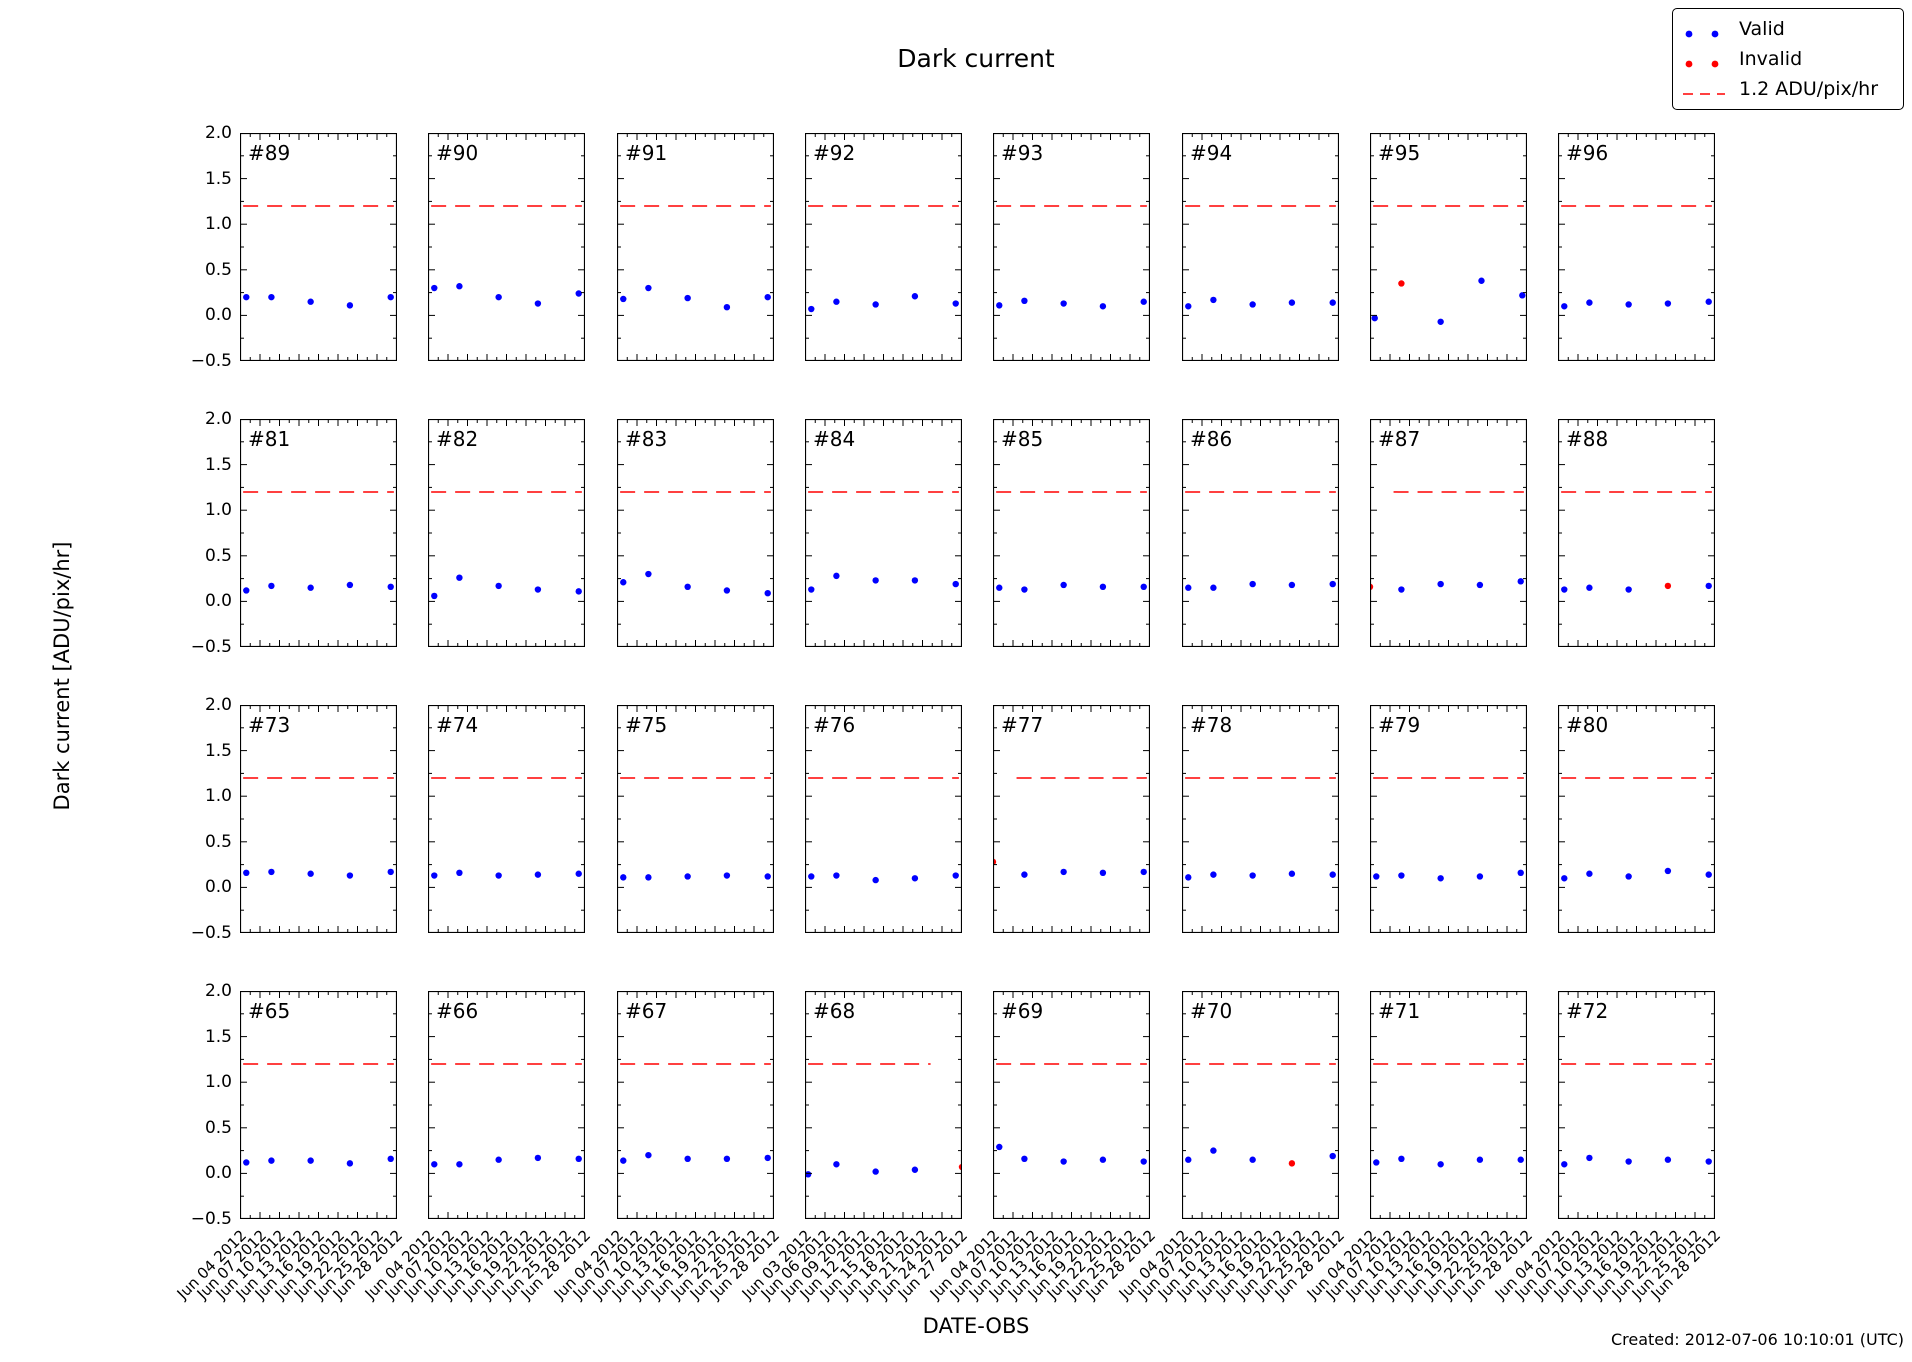  What do you see at coordinates (1704, 30) in the screenshot?
I see `valid-marker-icon` at bounding box center [1704, 30].